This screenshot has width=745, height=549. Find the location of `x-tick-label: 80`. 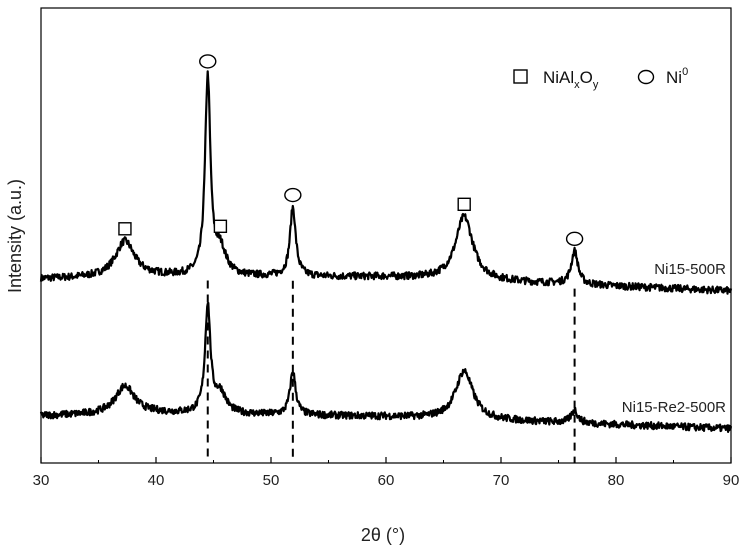

x-tick-label: 80 is located at coordinates (616, 480).